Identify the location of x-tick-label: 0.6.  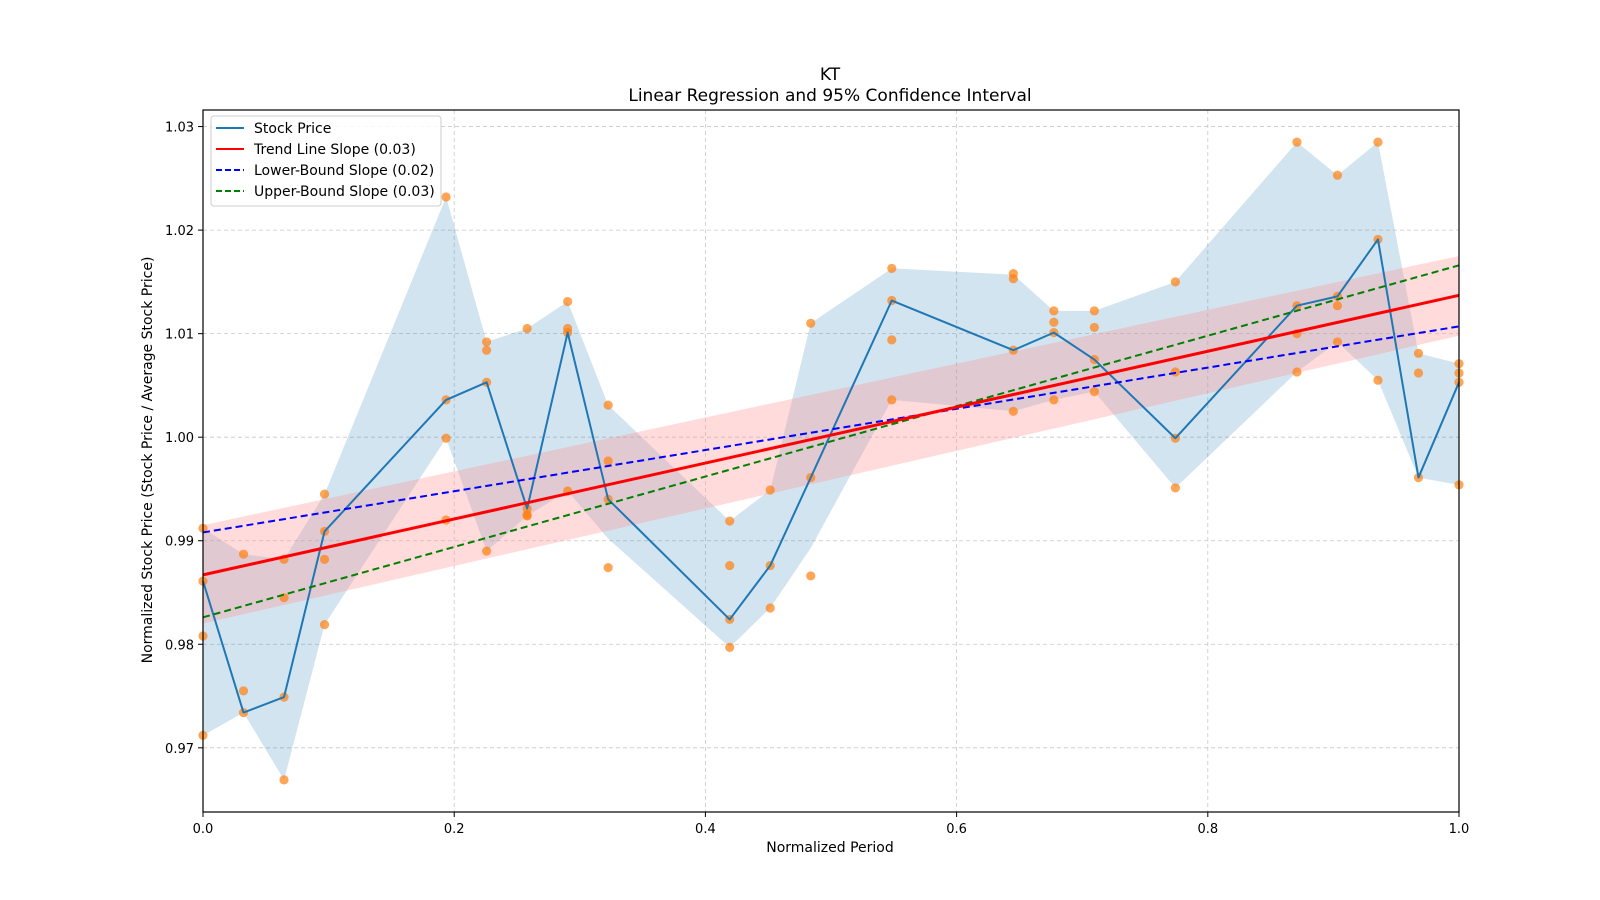
(956, 829).